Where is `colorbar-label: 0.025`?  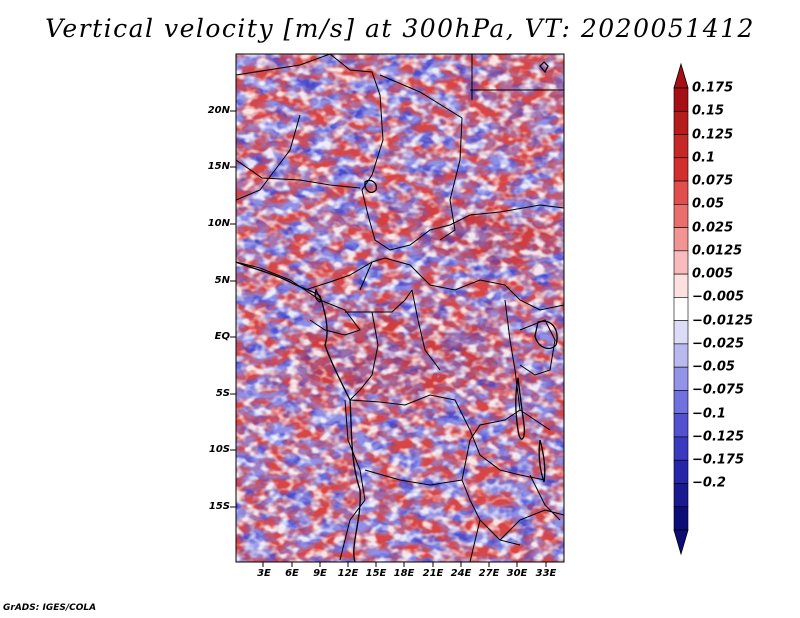
colorbar-label: 0.025 is located at coordinates (713, 228).